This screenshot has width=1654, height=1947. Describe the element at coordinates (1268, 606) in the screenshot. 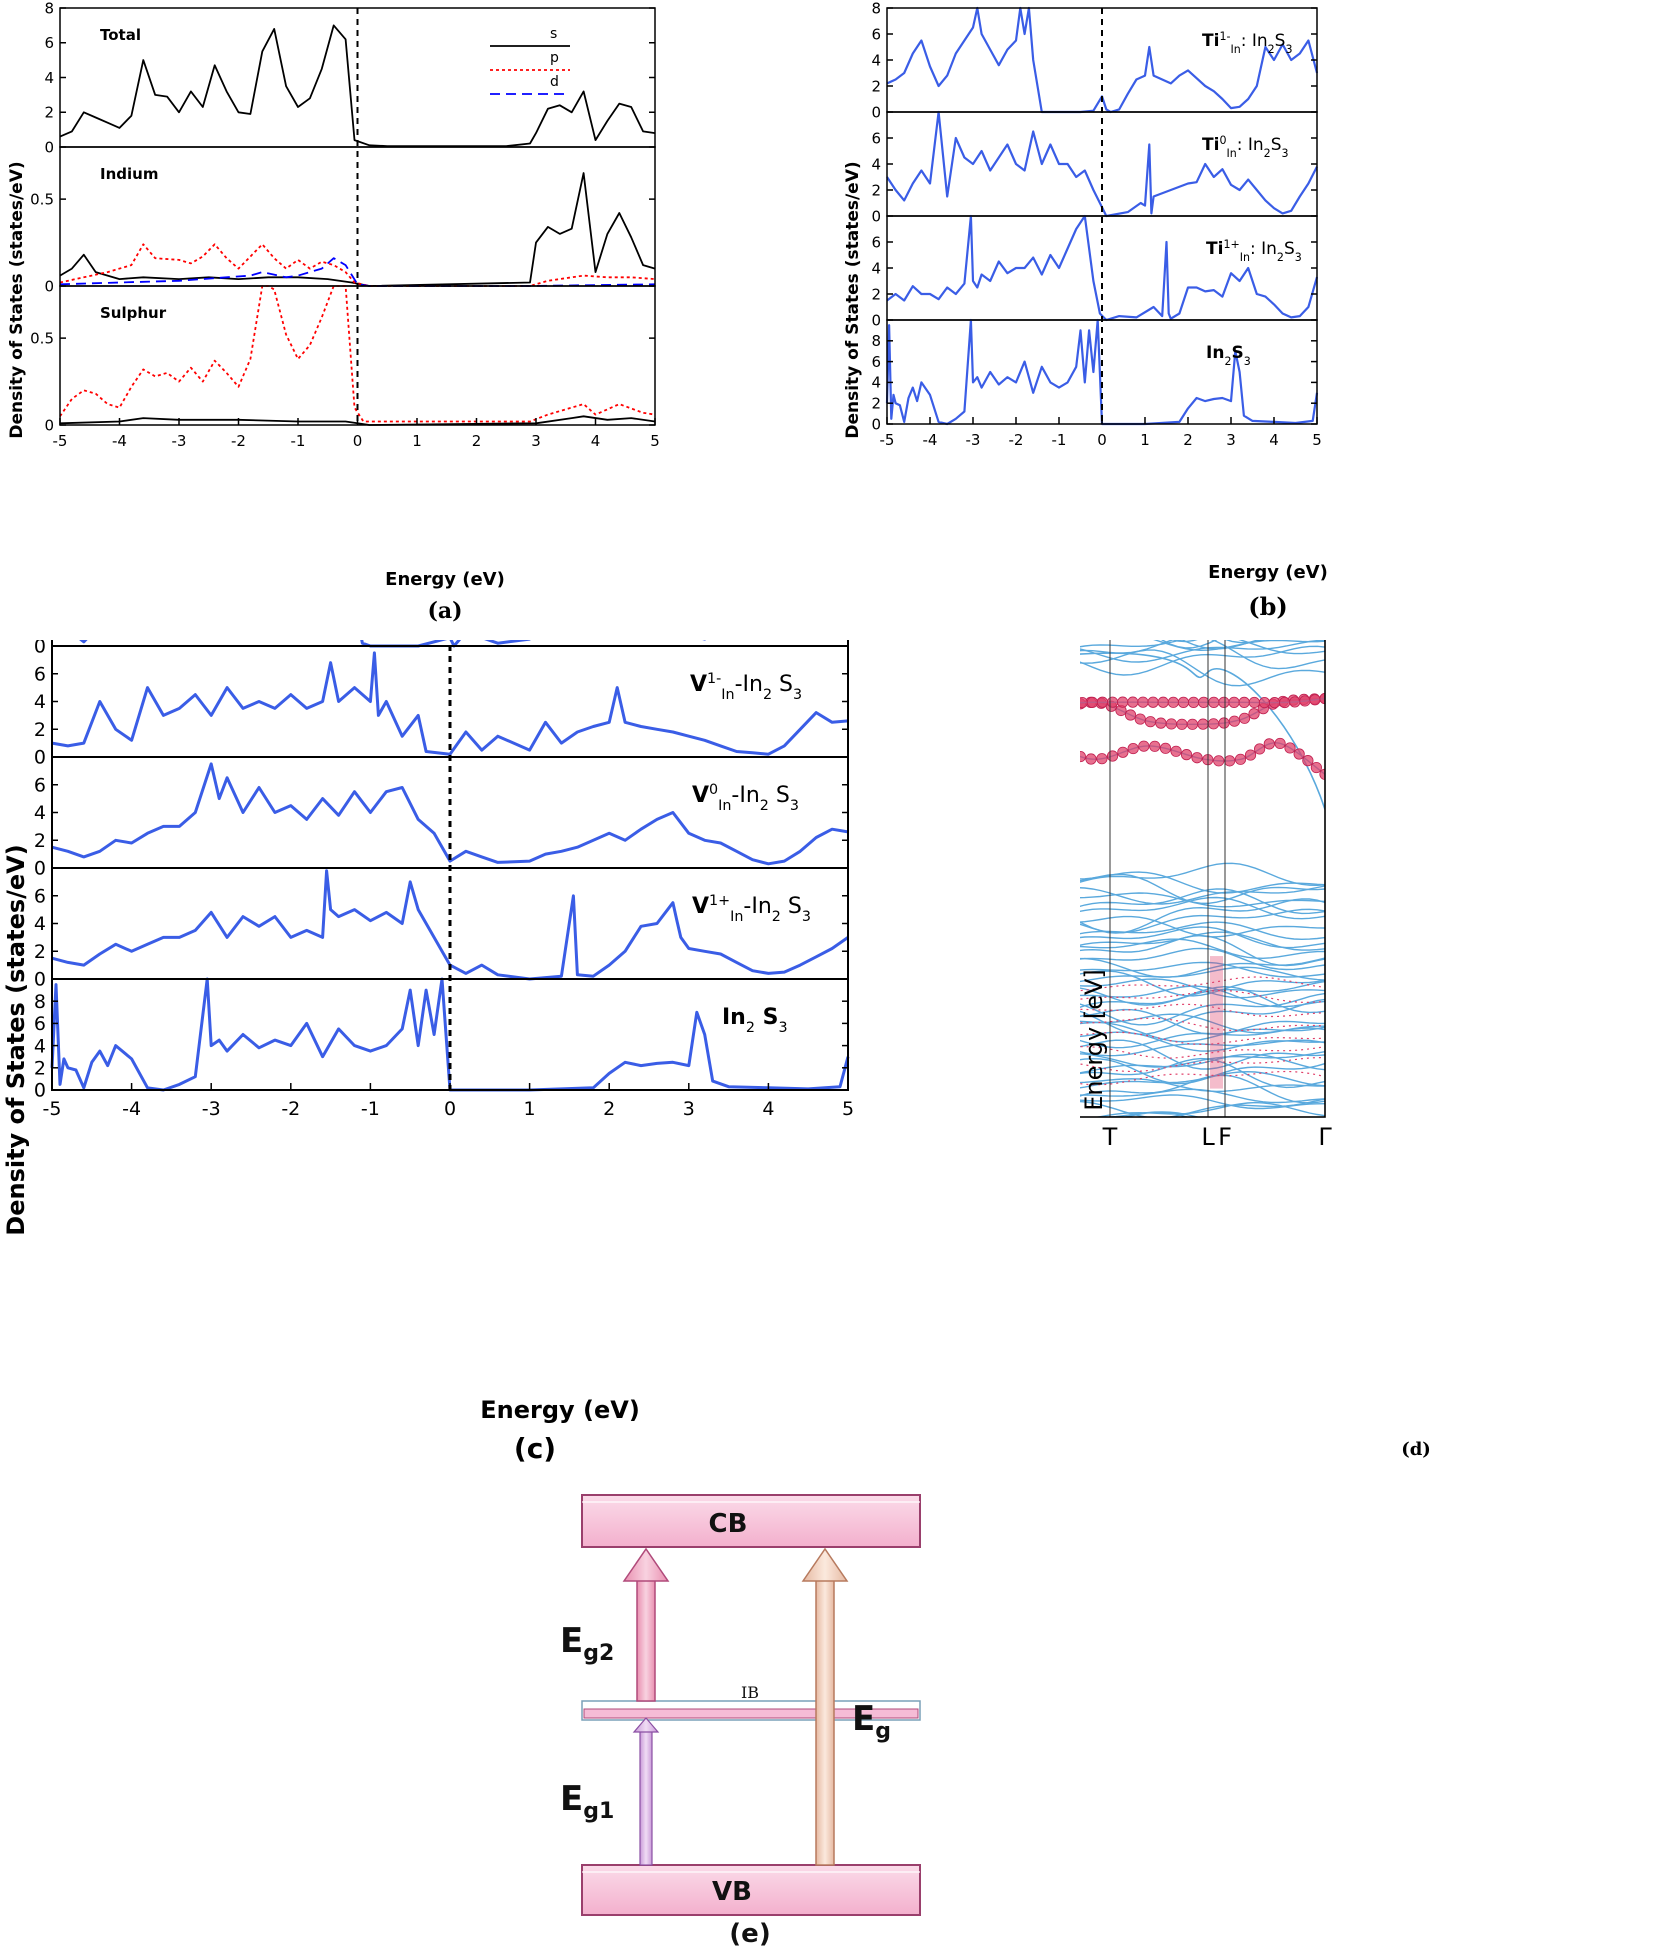

I see `panel-b-caption: (b)` at that location.